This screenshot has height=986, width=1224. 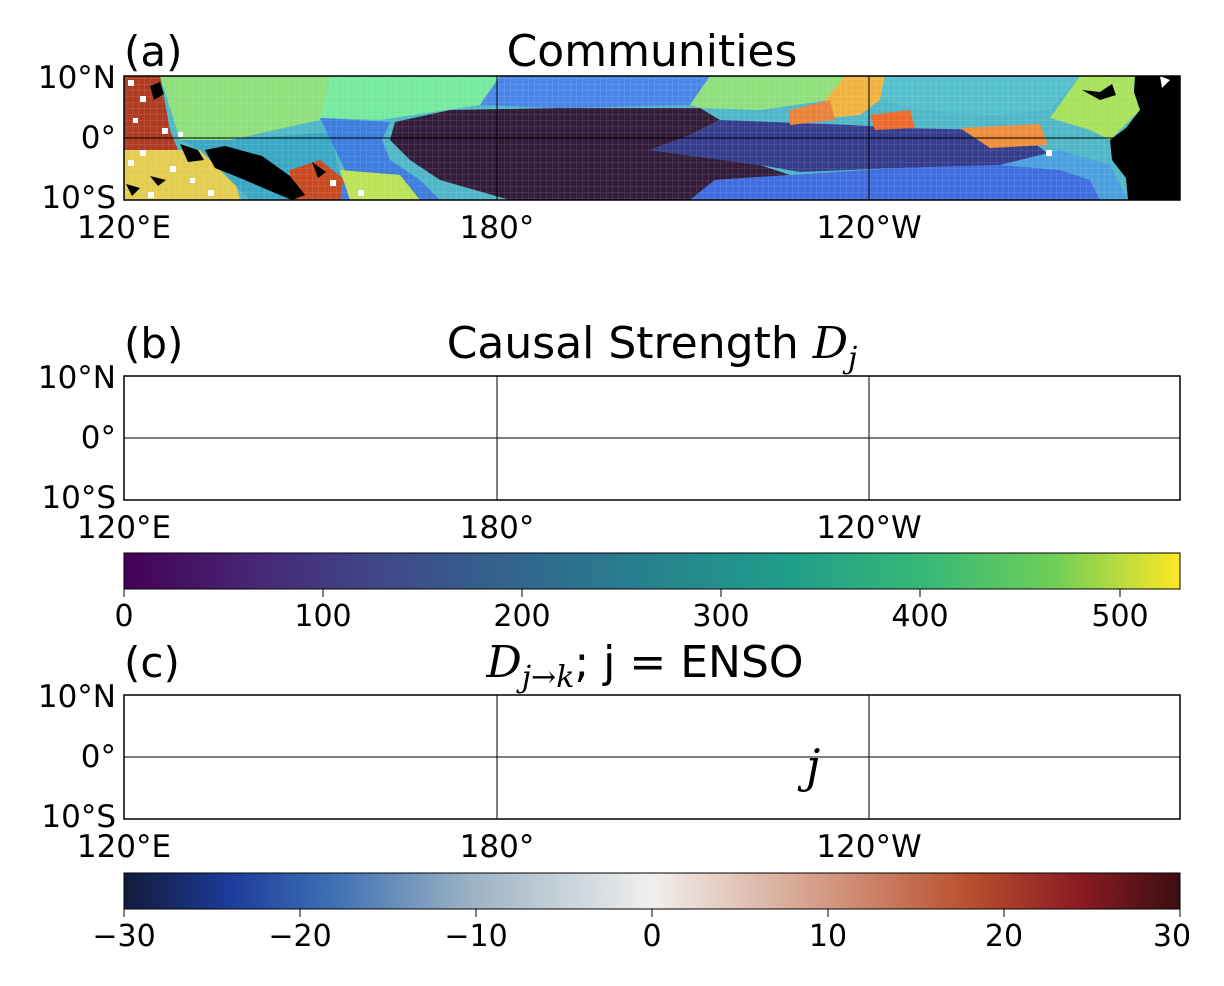 What do you see at coordinates (622, 593) in the screenshot?
I see `colorbar-b-ticks` at bounding box center [622, 593].